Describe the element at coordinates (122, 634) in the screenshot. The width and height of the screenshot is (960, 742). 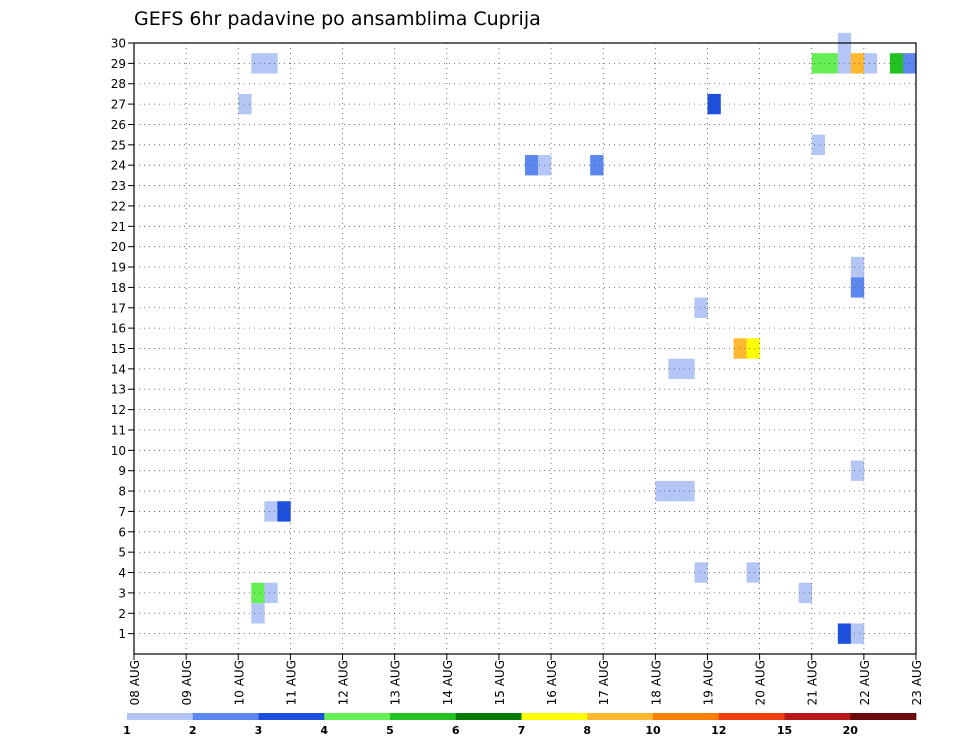
I see `y-tick-label: 1` at that location.